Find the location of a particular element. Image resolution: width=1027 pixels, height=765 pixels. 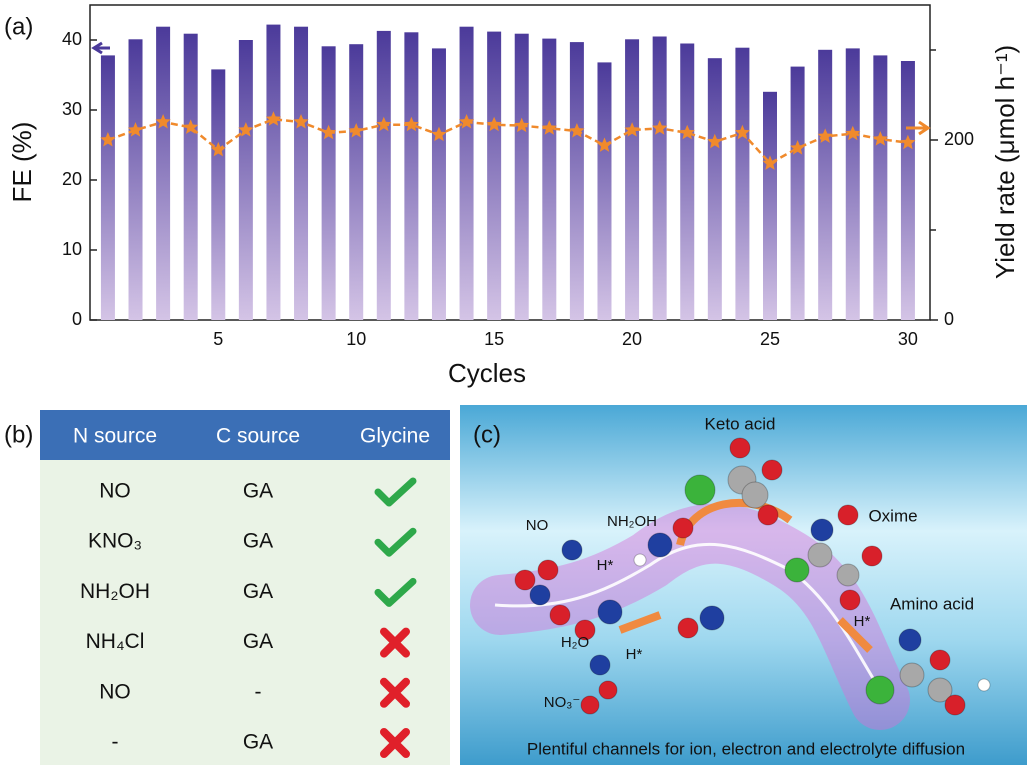

table-cell: KNO₃ is located at coordinates (115, 541).